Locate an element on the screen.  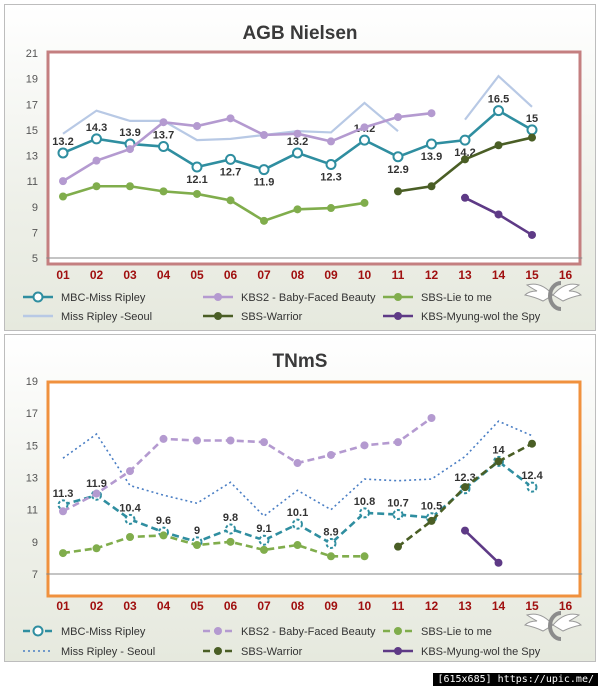
data-label: 9.6 is located at coordinates (163, 521).